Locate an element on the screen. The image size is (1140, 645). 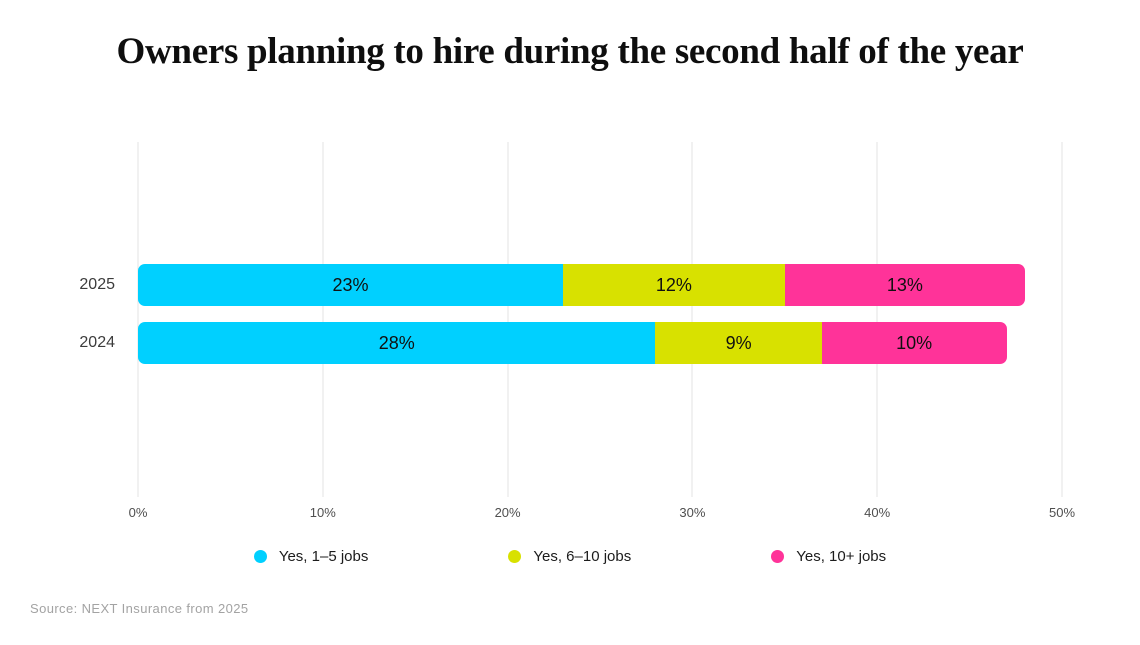
legend-label: Yes, 10+ jobs is located at coordinates (841, 556).